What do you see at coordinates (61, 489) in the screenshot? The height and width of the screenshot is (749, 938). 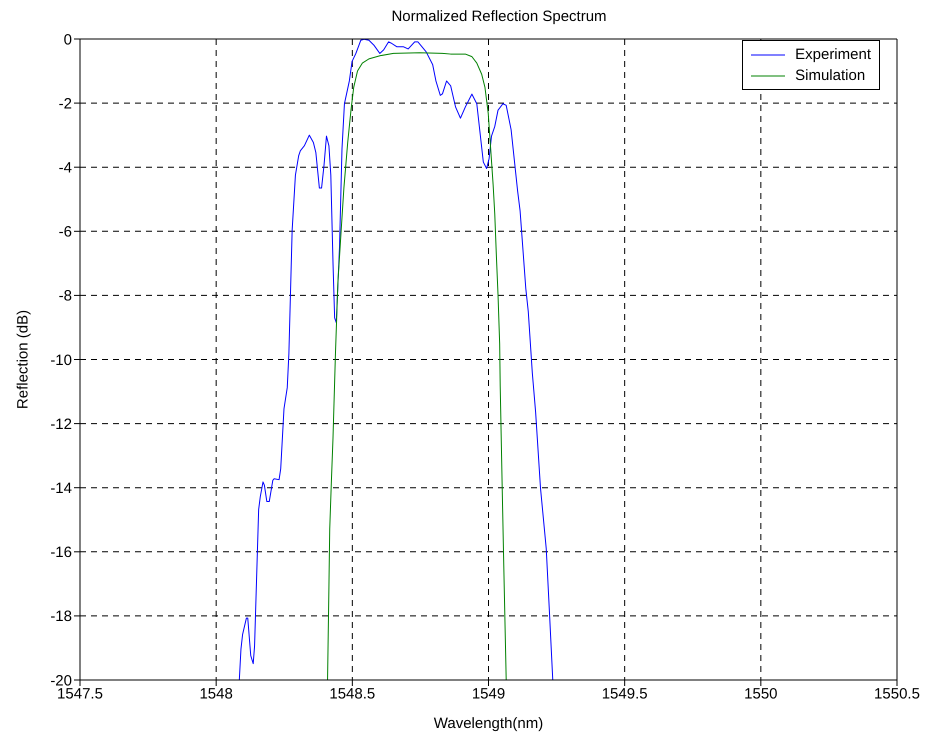 I see `y-tick-label: -14` at bounding box center [61, 489].